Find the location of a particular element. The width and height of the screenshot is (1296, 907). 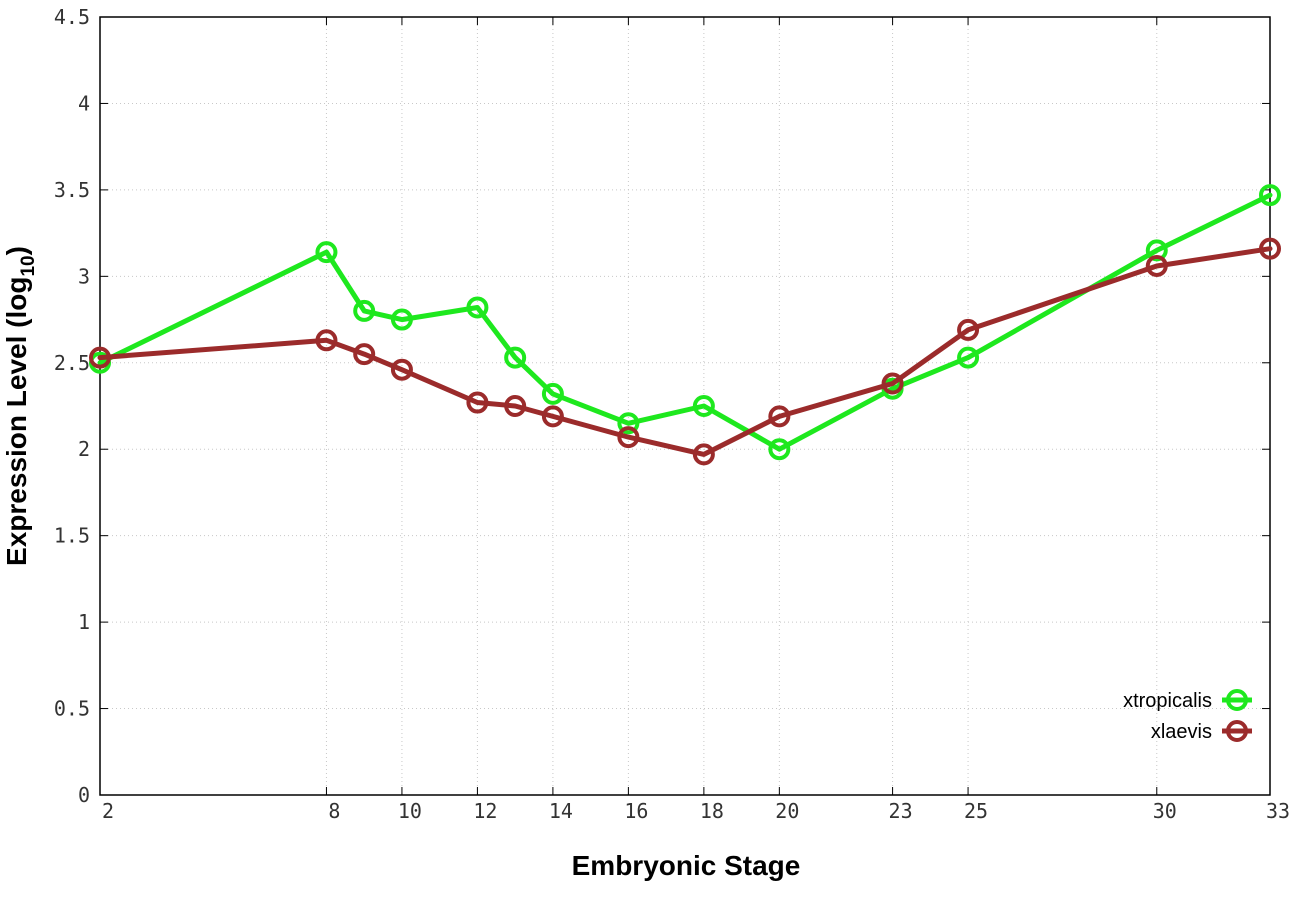

y-tick-label: 0 is located at coordinates (84, 795).